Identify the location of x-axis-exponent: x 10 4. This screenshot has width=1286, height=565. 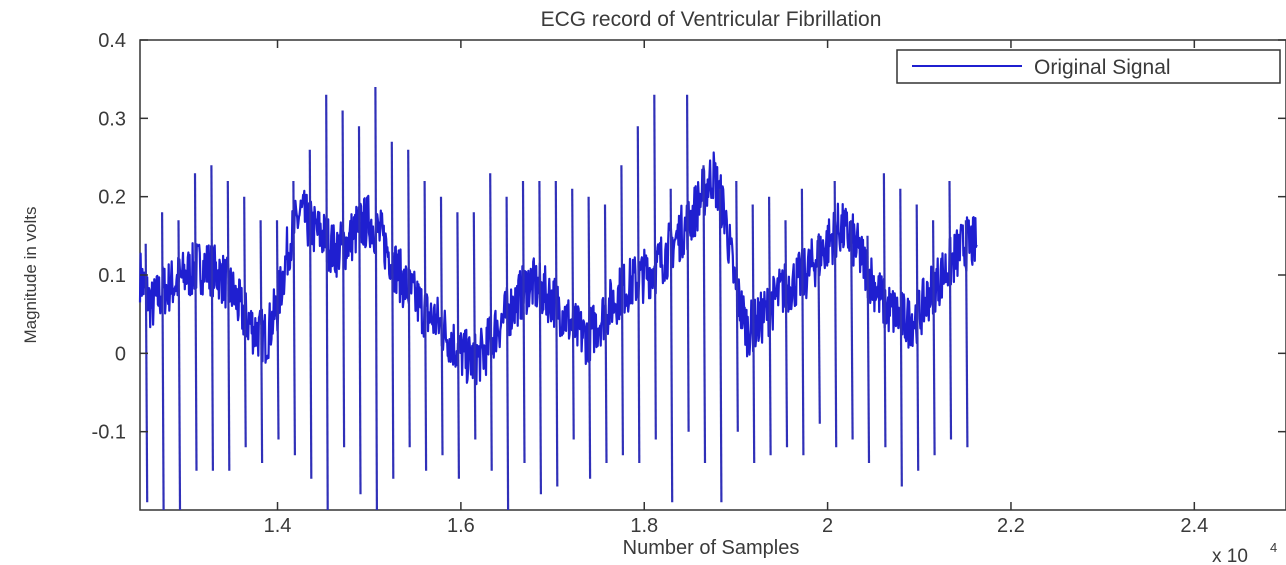
(1244, 552).